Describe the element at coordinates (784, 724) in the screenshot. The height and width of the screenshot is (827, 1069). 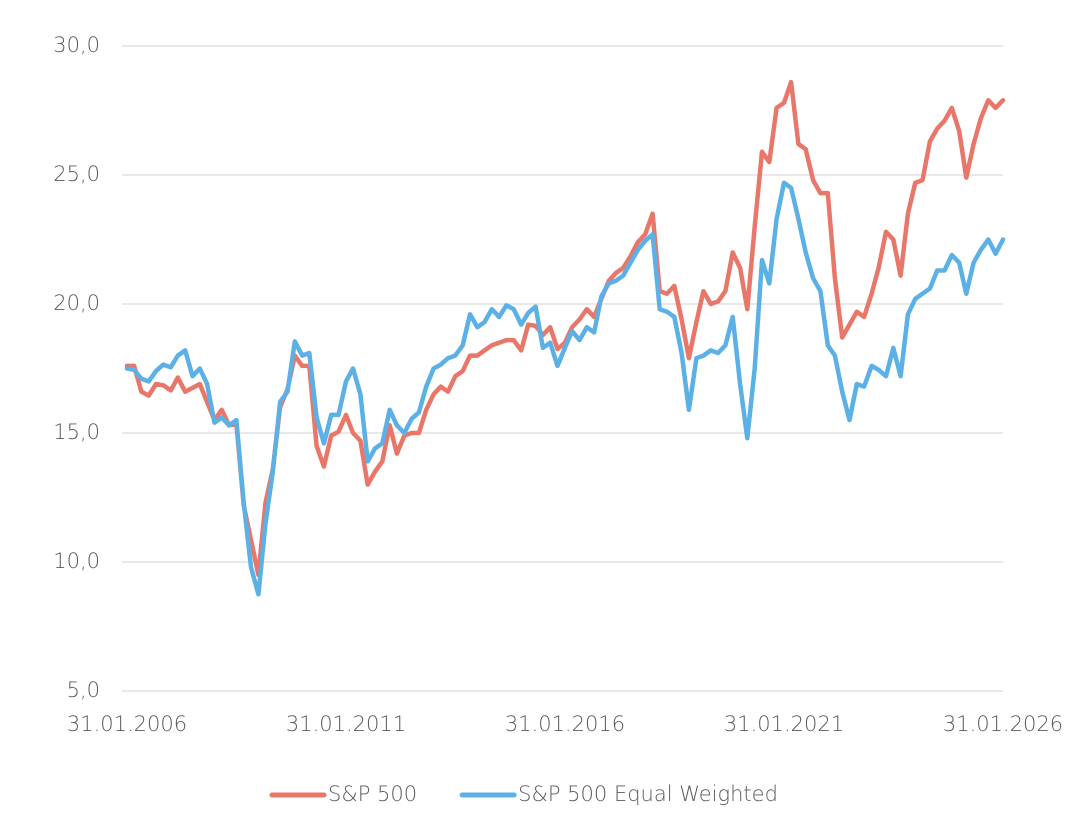
I see `x-tick-label: 31.01.2021` at that location.